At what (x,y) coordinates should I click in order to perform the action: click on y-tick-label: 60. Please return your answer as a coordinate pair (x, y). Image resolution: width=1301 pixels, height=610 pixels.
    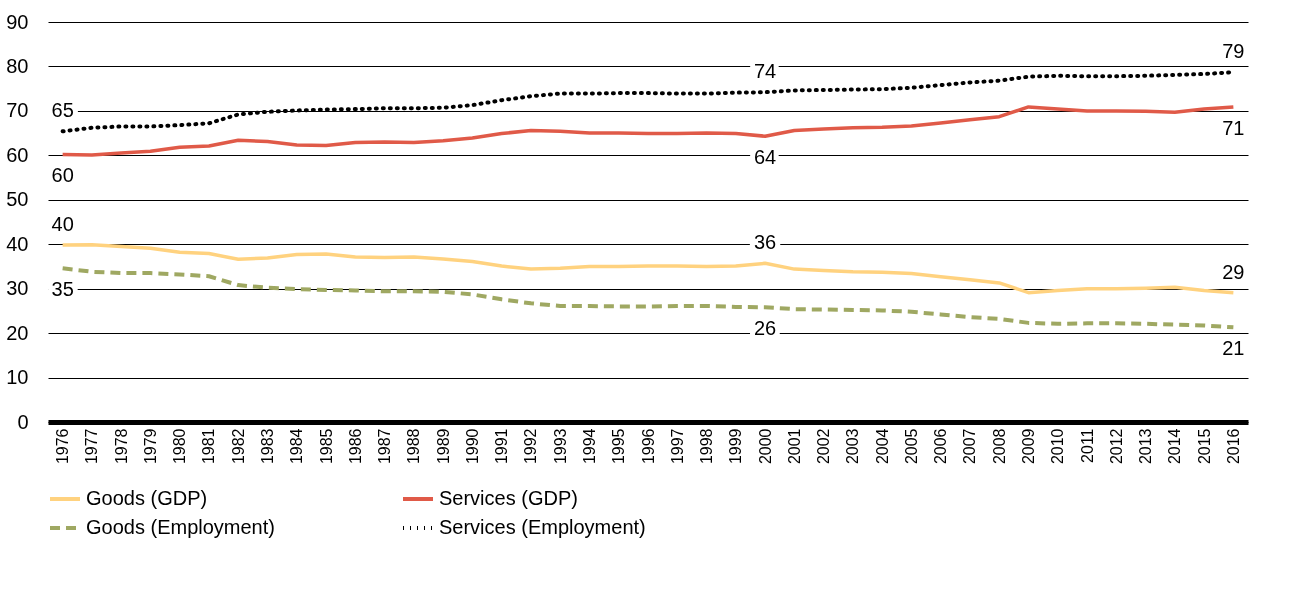
    Looking at the image, I should click on (17, 154).